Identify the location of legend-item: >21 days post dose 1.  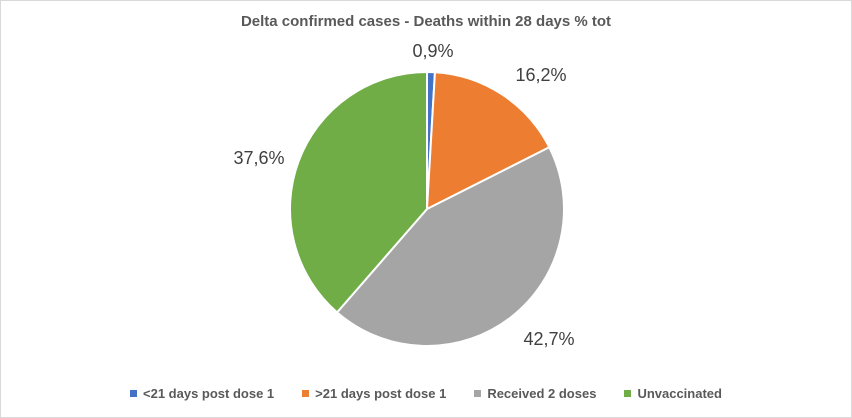
(374, 393).